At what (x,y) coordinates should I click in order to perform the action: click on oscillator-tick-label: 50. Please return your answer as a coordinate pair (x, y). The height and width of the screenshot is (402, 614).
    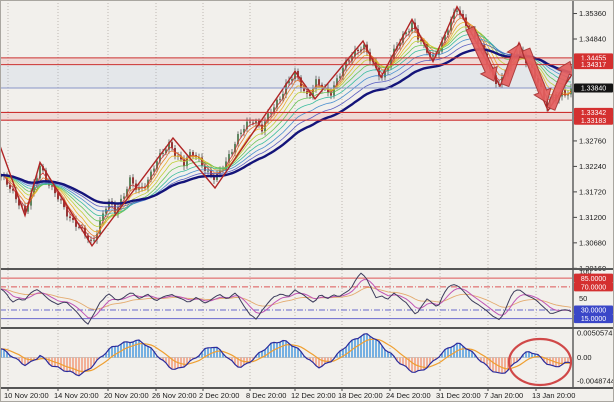
    Looking at the image, I should click on (583, 298).